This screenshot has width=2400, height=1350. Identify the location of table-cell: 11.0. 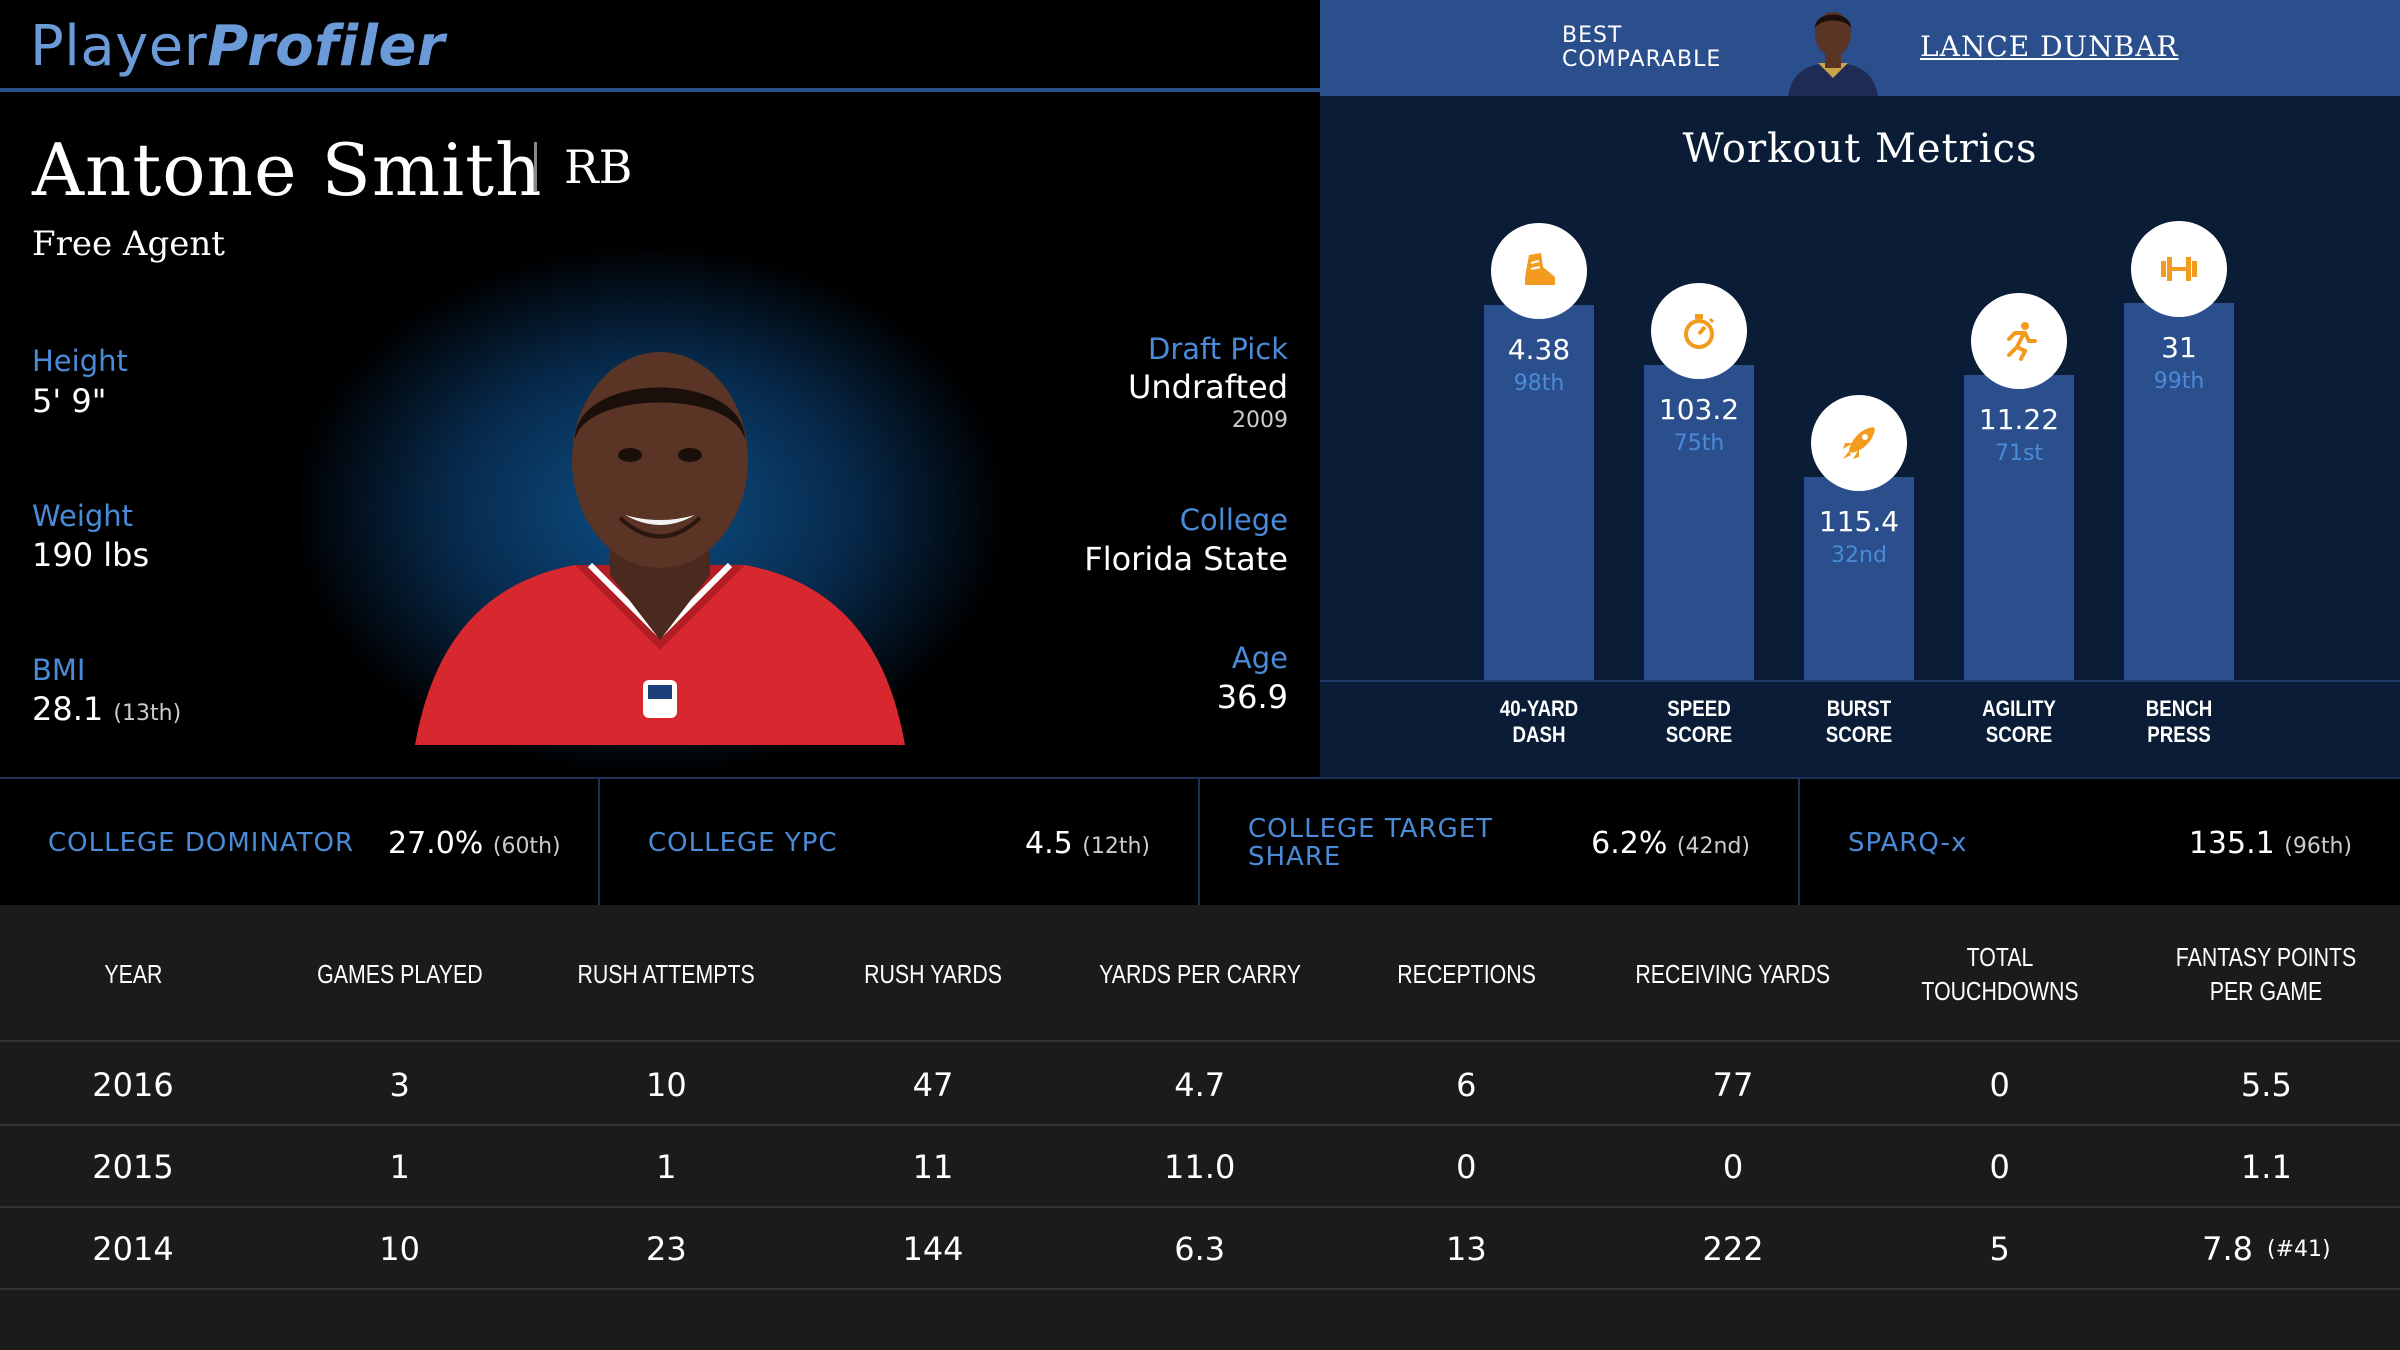
(1200, 1167).